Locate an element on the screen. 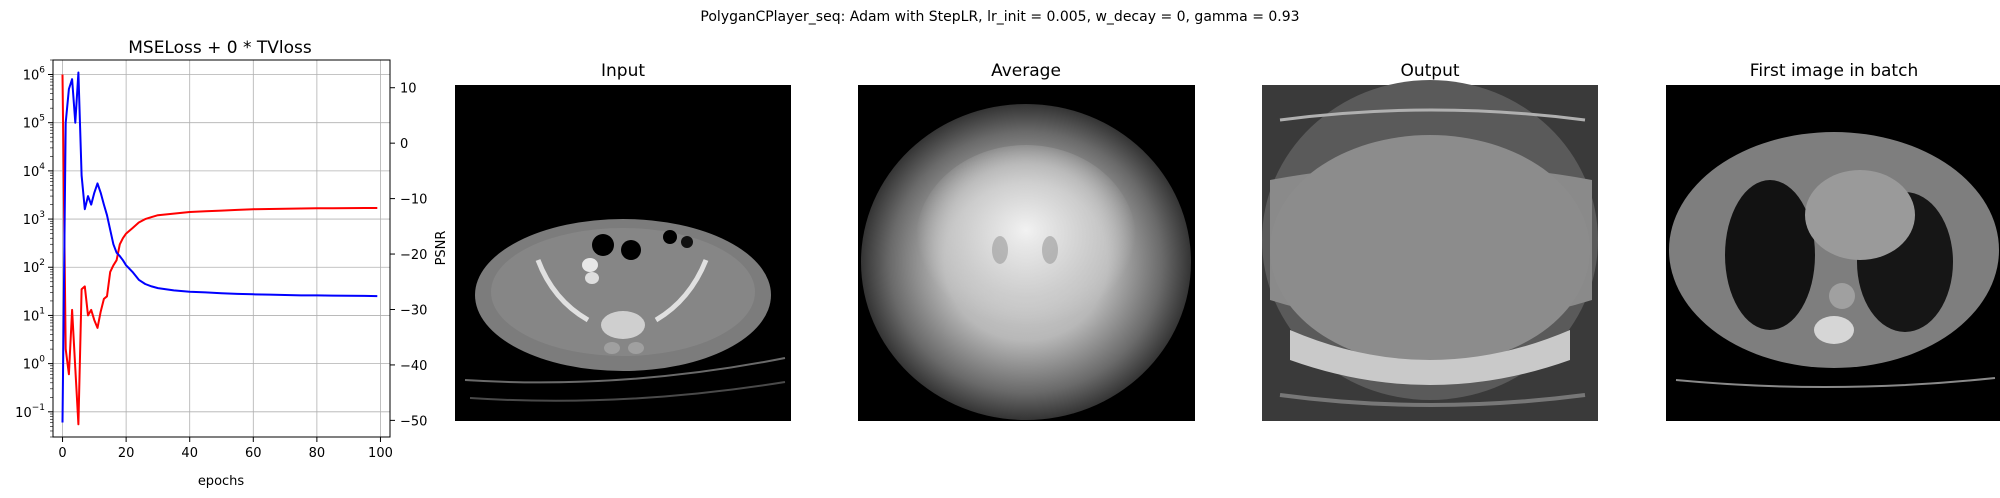 The image size is (2000, 498). panel-input: Input is located at coordinates (623, 241).